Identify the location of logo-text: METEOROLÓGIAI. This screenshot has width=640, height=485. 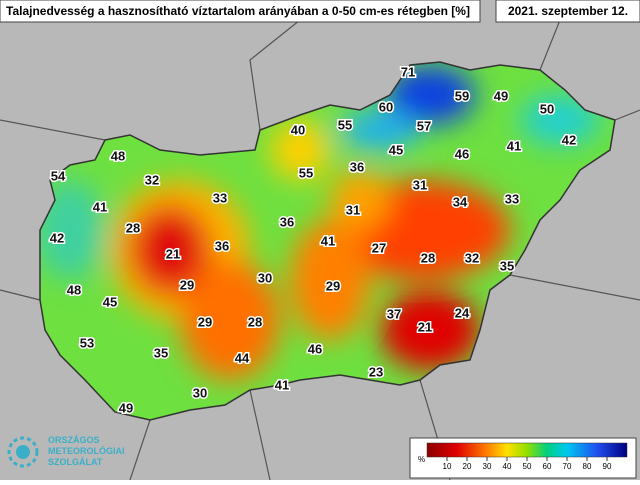
(86, 450).